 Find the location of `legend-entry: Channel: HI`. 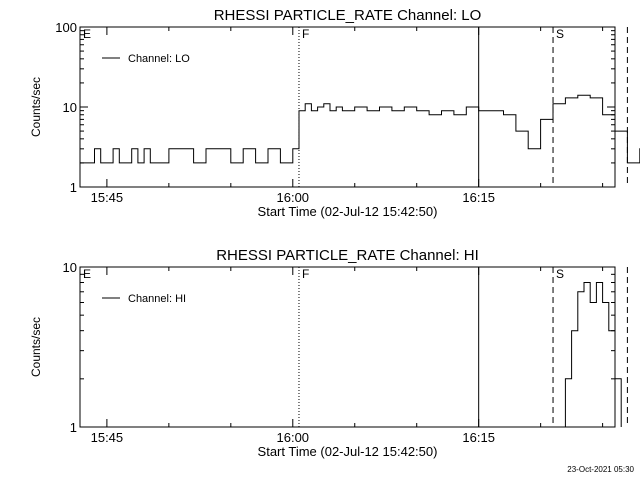

legend-entry: Channel: HI is located at coordinates (157, 299).